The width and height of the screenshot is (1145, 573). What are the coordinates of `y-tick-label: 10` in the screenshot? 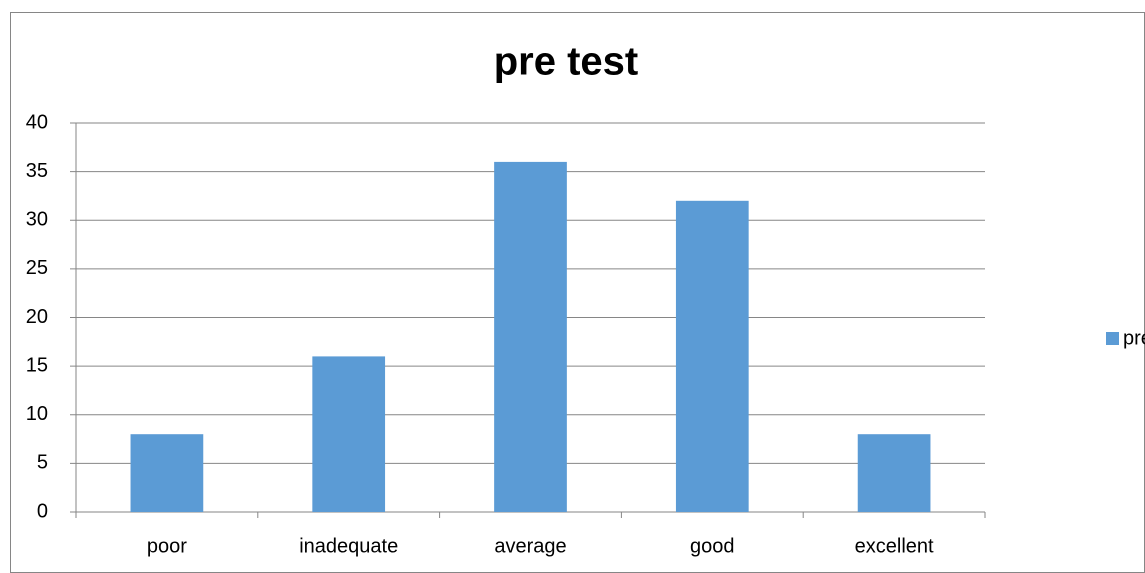 It's located at (37, 414).